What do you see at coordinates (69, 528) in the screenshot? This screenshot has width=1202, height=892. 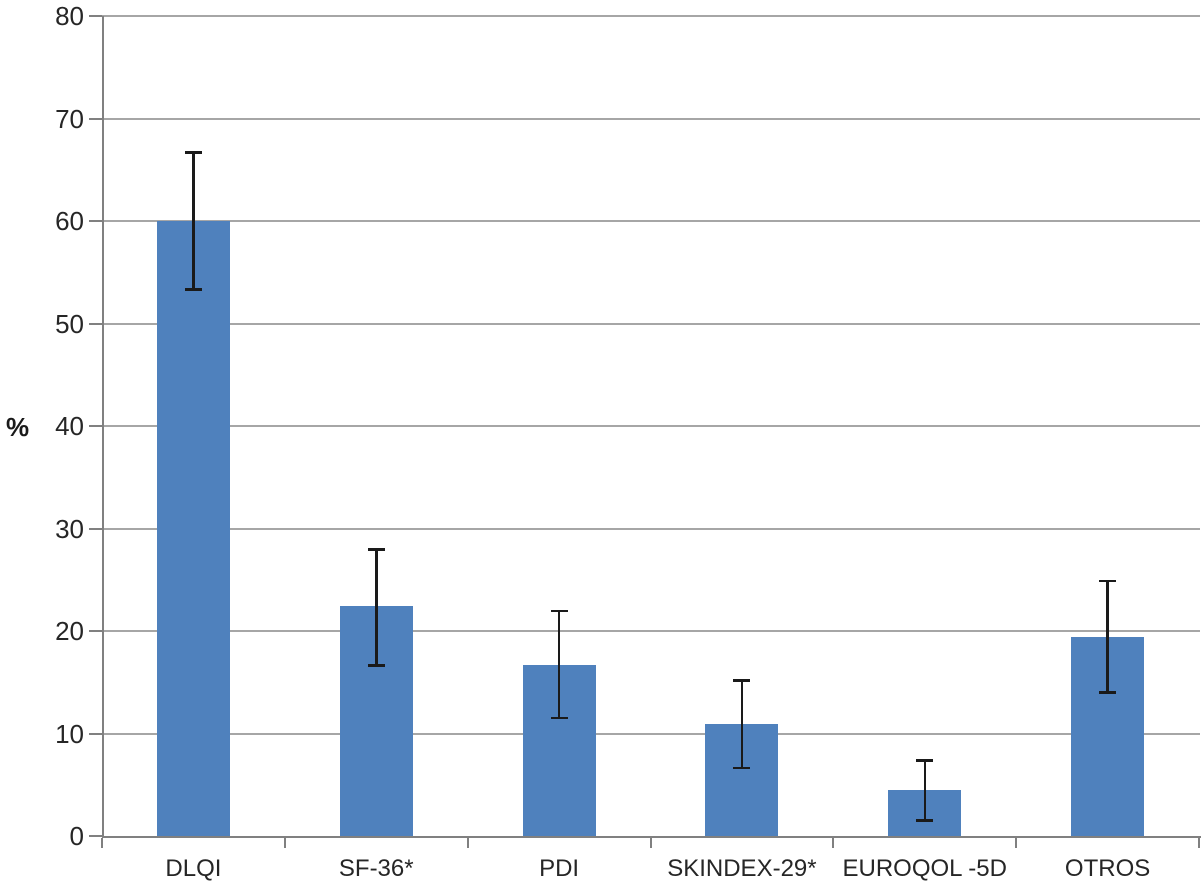 I see `y-tick-label-30: 30` at bounding box center [69, 528].